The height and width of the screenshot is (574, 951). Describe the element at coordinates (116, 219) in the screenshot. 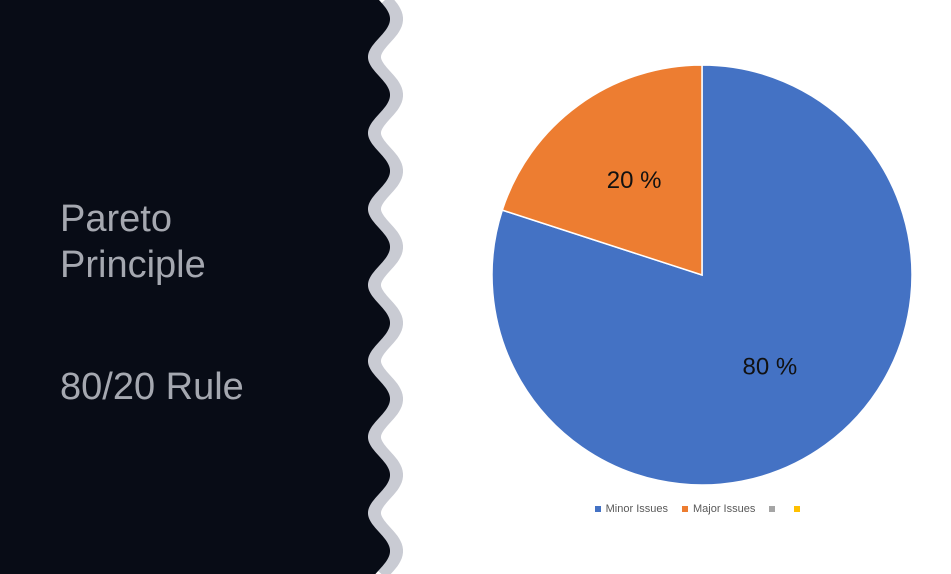

I see `title-line-1: Pareto` at that location.